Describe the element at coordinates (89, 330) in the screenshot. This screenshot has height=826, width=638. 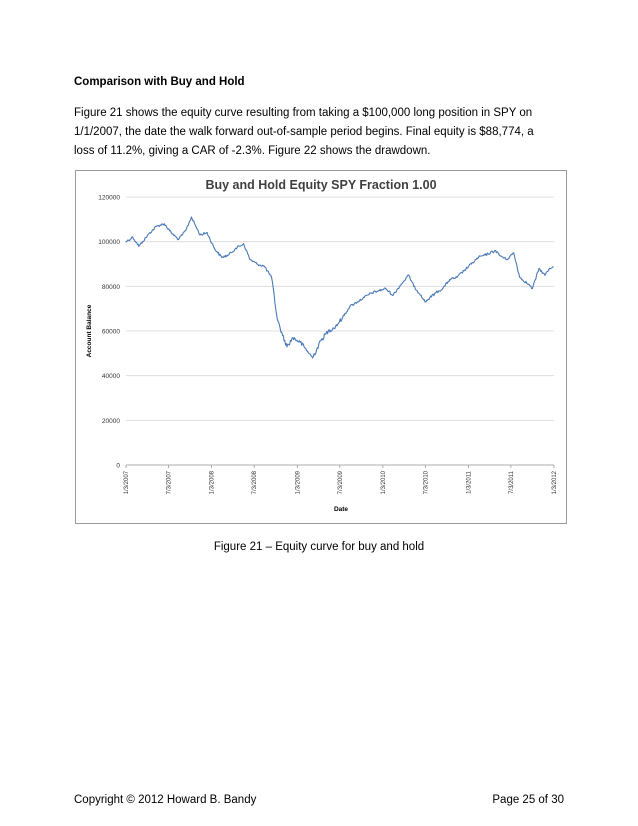
I see `y-axis-label: Account Balance` at that location.